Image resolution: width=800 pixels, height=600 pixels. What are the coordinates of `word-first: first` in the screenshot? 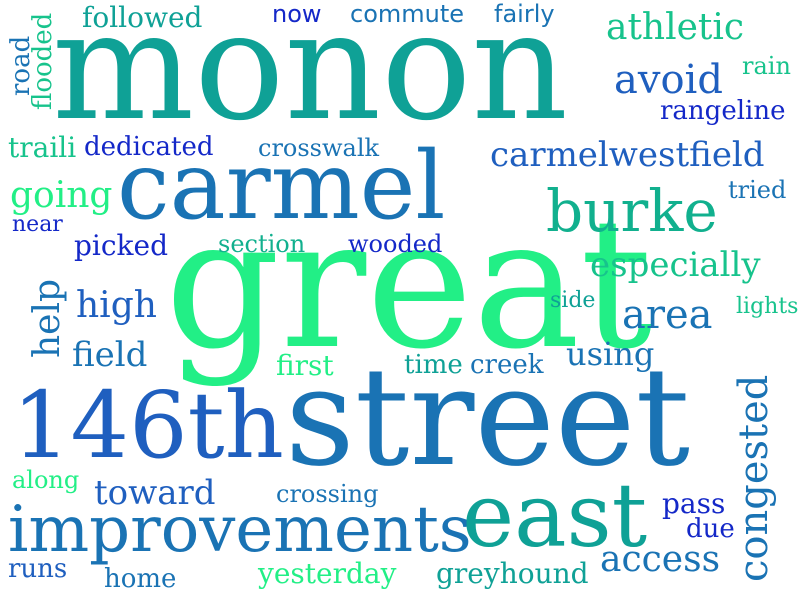 It's located at (305, 365).